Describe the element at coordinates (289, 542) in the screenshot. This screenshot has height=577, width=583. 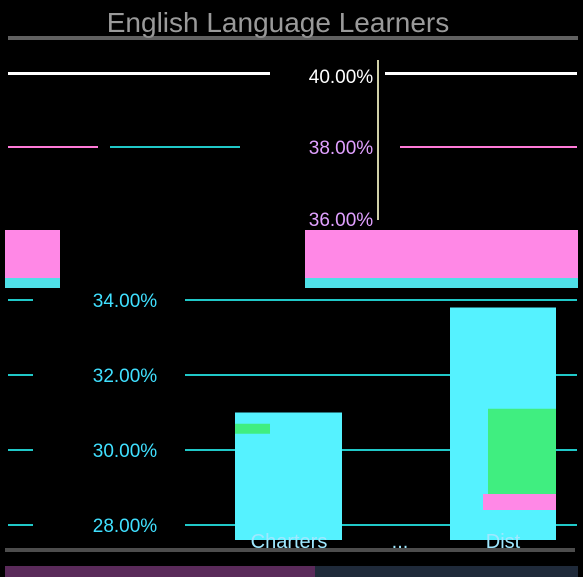
I see `x-tick-label: Charters` at that location.